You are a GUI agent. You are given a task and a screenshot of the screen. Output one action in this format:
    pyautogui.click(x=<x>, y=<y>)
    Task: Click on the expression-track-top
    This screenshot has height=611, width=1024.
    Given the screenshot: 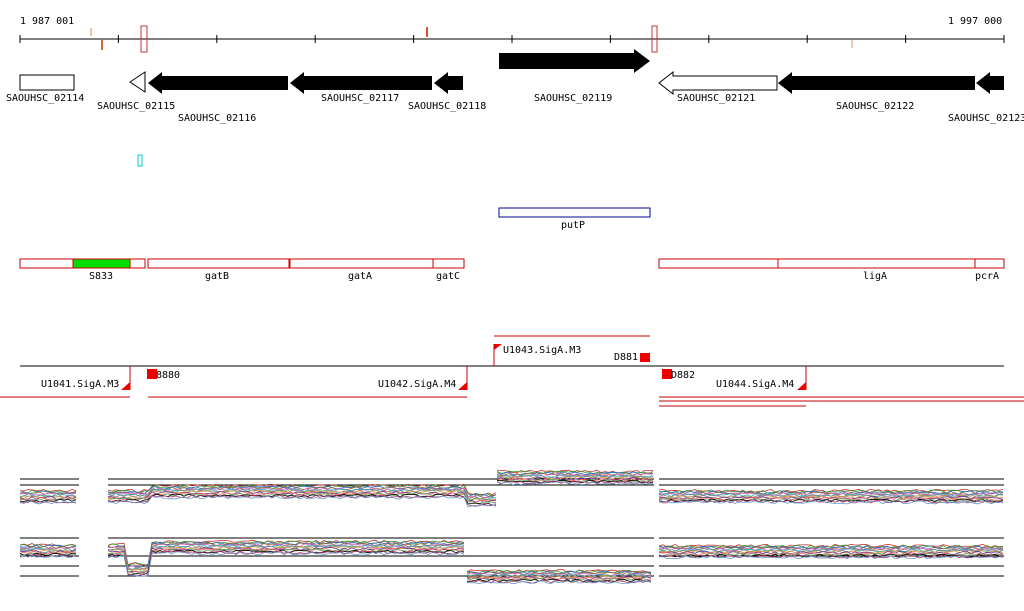 What is the action you would take?
    pyautogui.click(x=511, y=488)
    